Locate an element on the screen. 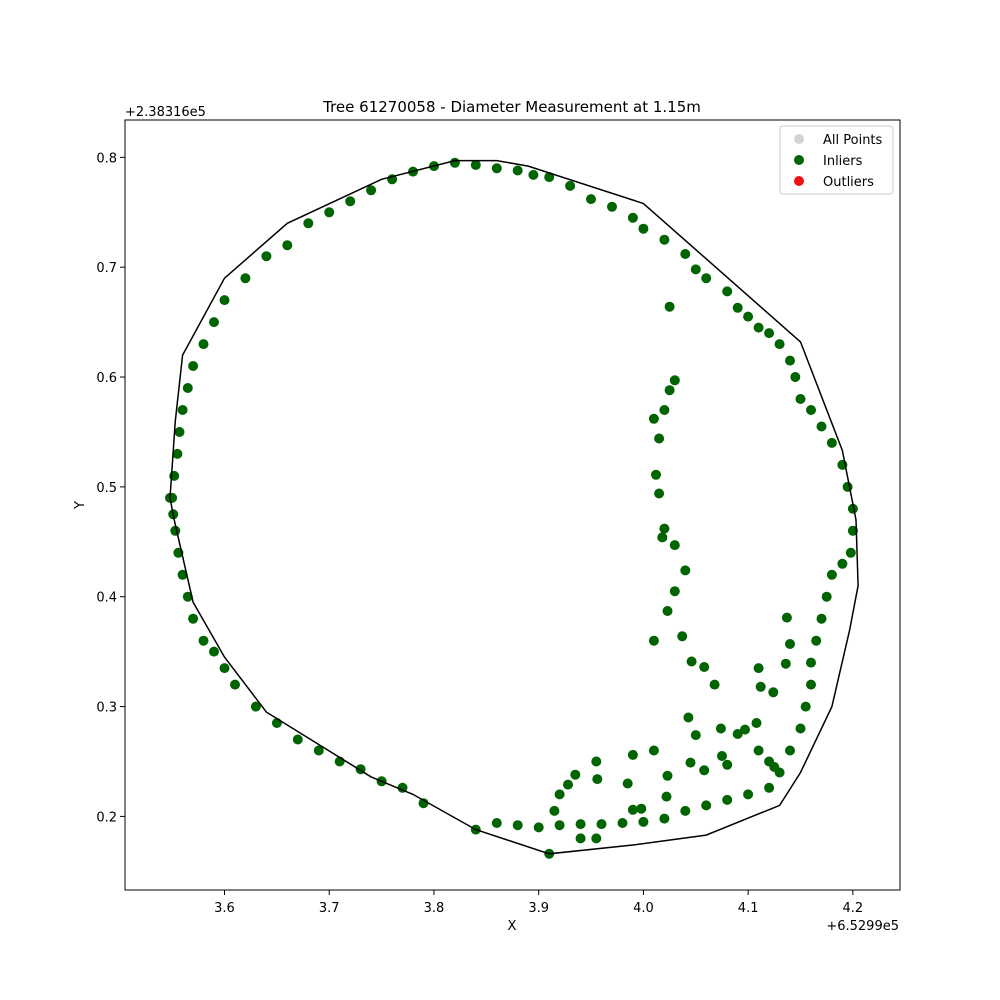 The width and height of the screenshot is (1000, 1000). y-axis-label: Y is located at coordinates (80, 505).